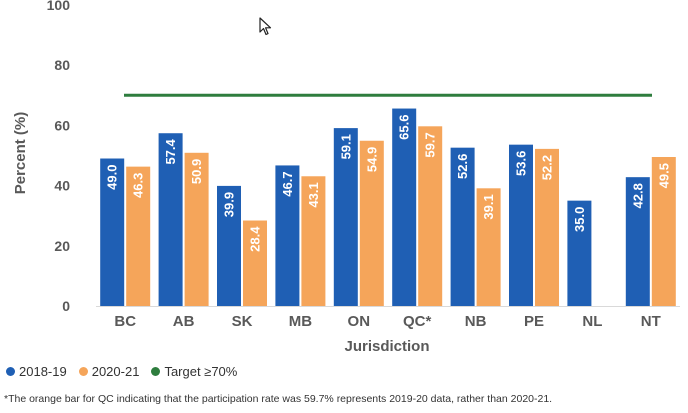 This screenshot has height=413, width=688. What do you see at coordinates (371, 223) in the screenshot?
I see `bar-2020-21-ON` at bounding box center [371, 223].